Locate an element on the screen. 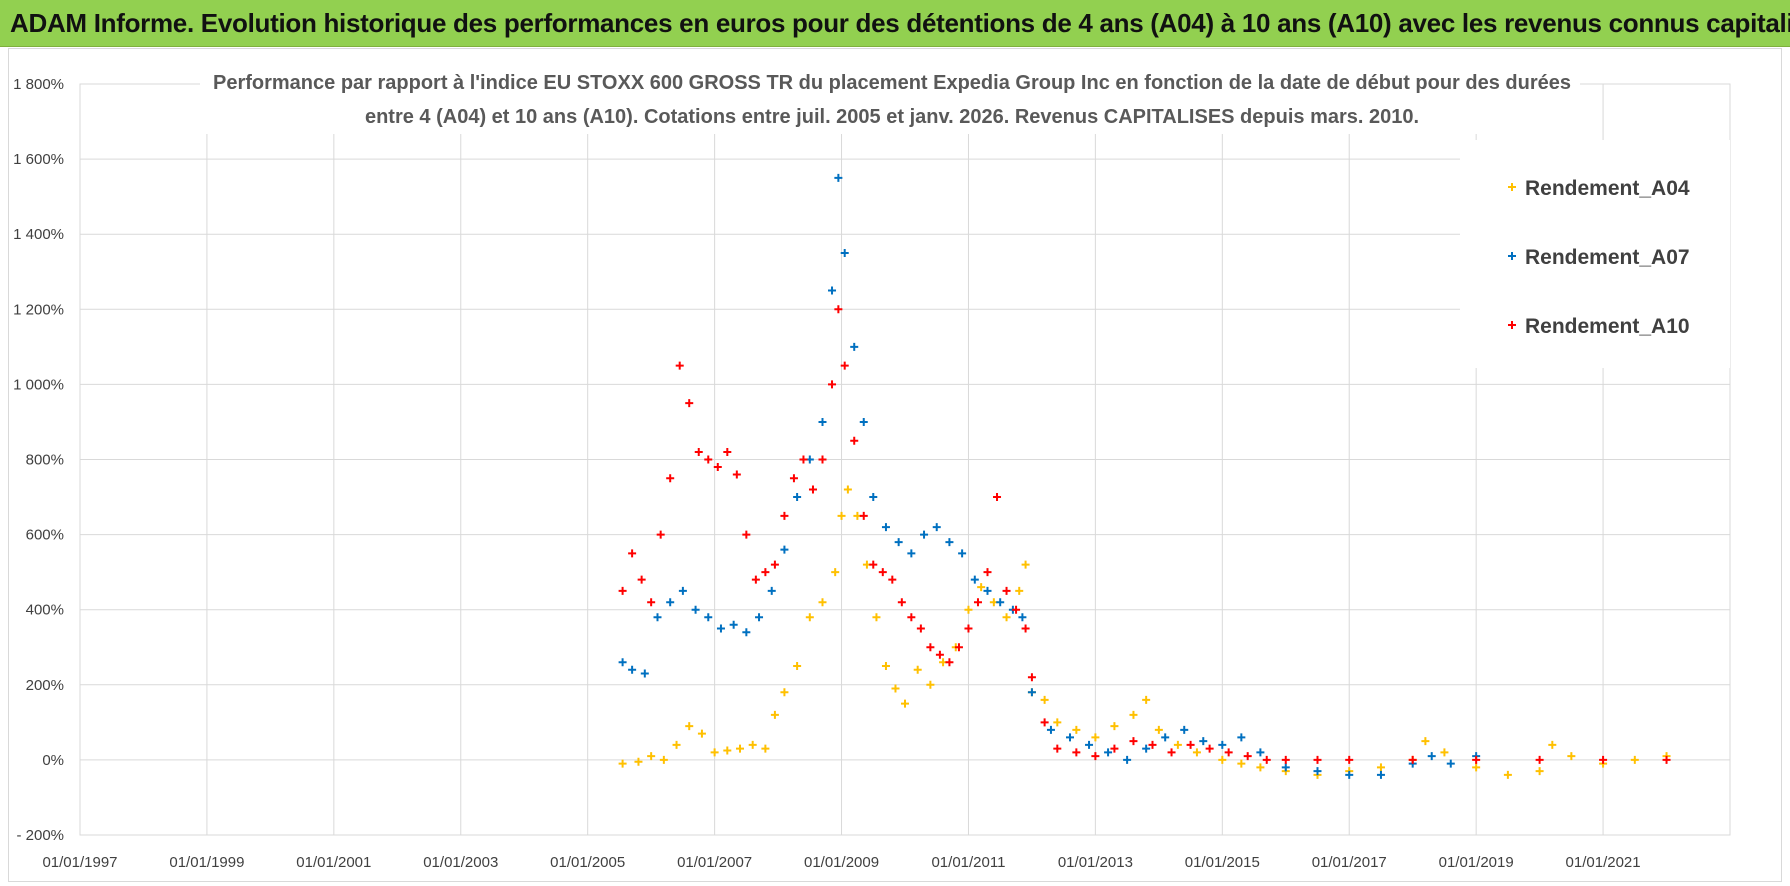 Image resolution: width=1790 pixels, height=886 pixels. y-tick-label: - 200% is located at coordinates (40, 835).